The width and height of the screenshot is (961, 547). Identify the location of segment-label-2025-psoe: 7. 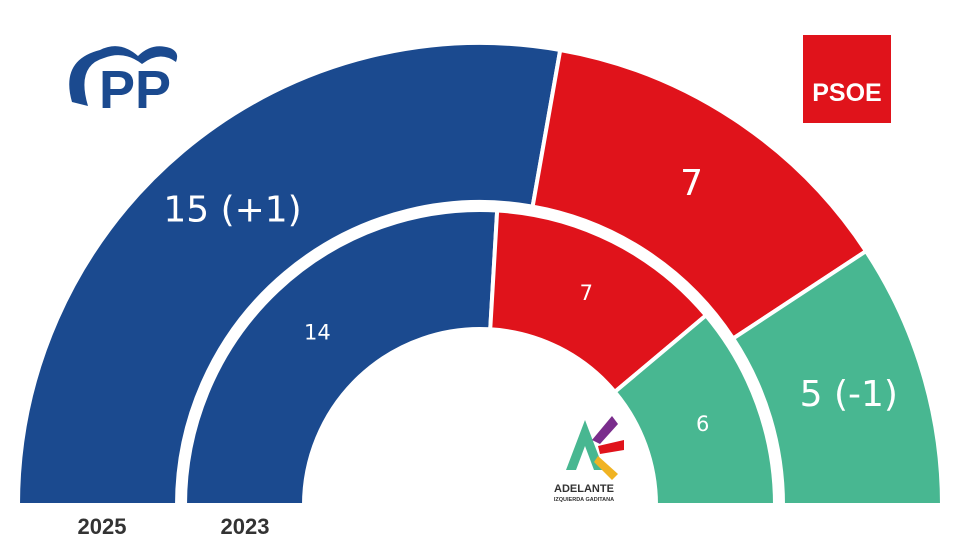
(691, 183).